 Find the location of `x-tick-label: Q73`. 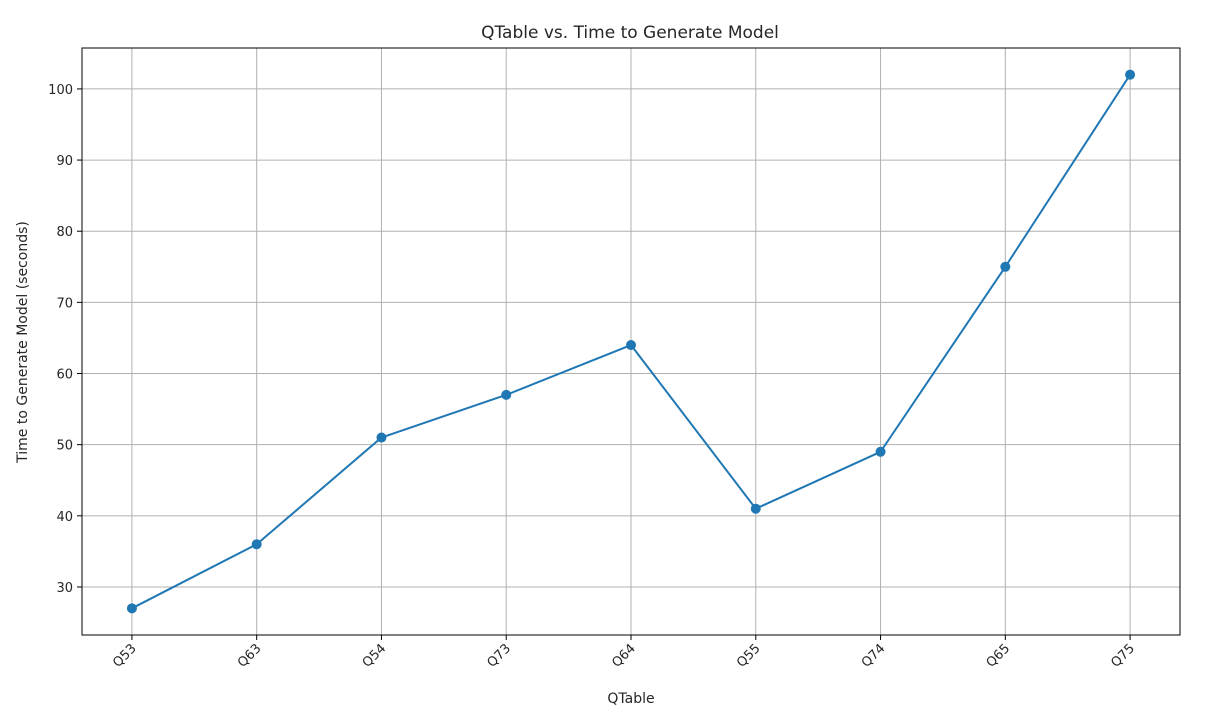

x-tick-label: Q73 is located at coordinates (500, 656).